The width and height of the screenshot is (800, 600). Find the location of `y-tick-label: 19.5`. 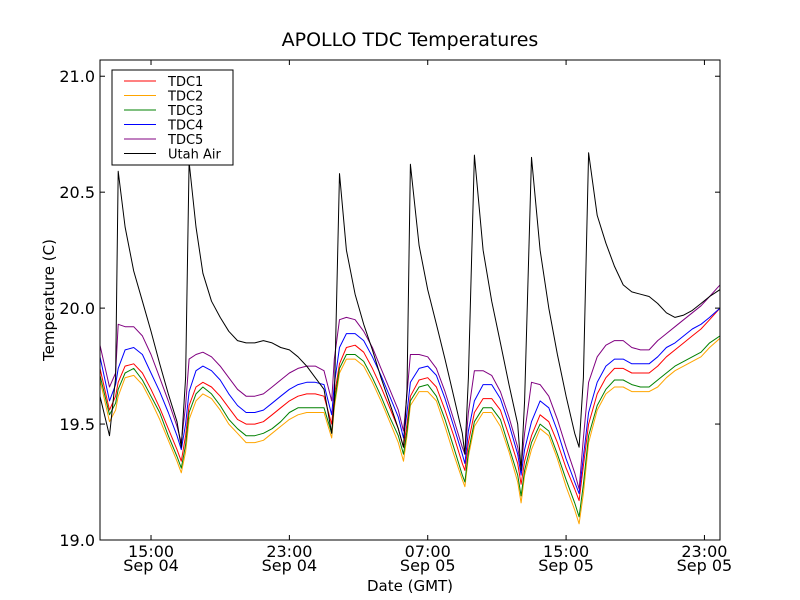

y-tick-label: 19.5 is located at coordinates (77, 424).